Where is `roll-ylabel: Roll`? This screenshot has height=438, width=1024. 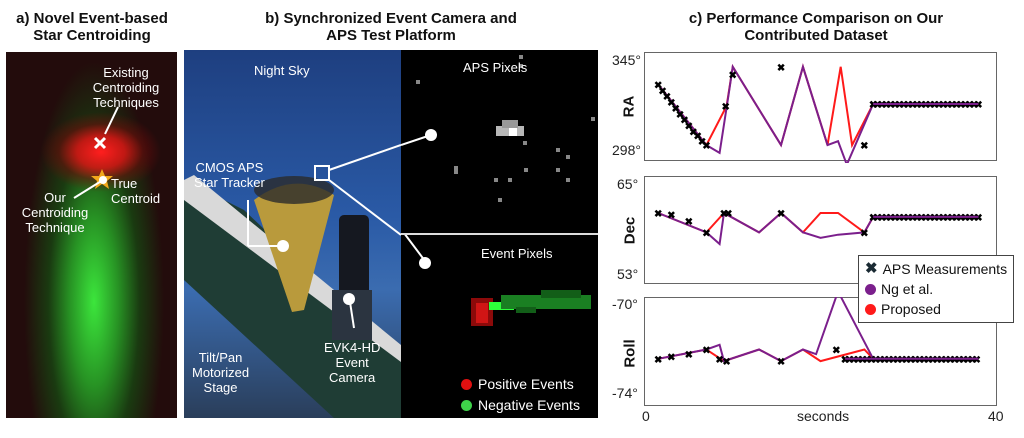 roll-ylabel: Roll is located at coordinates (630, 353).